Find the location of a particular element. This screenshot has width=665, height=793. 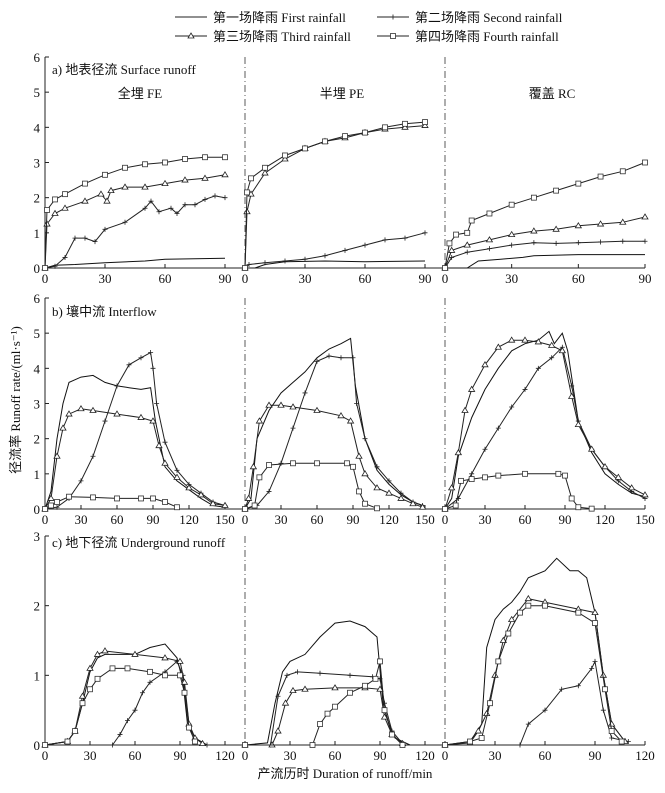

y-tick-label: 2 is located at coordinates (37, 606).